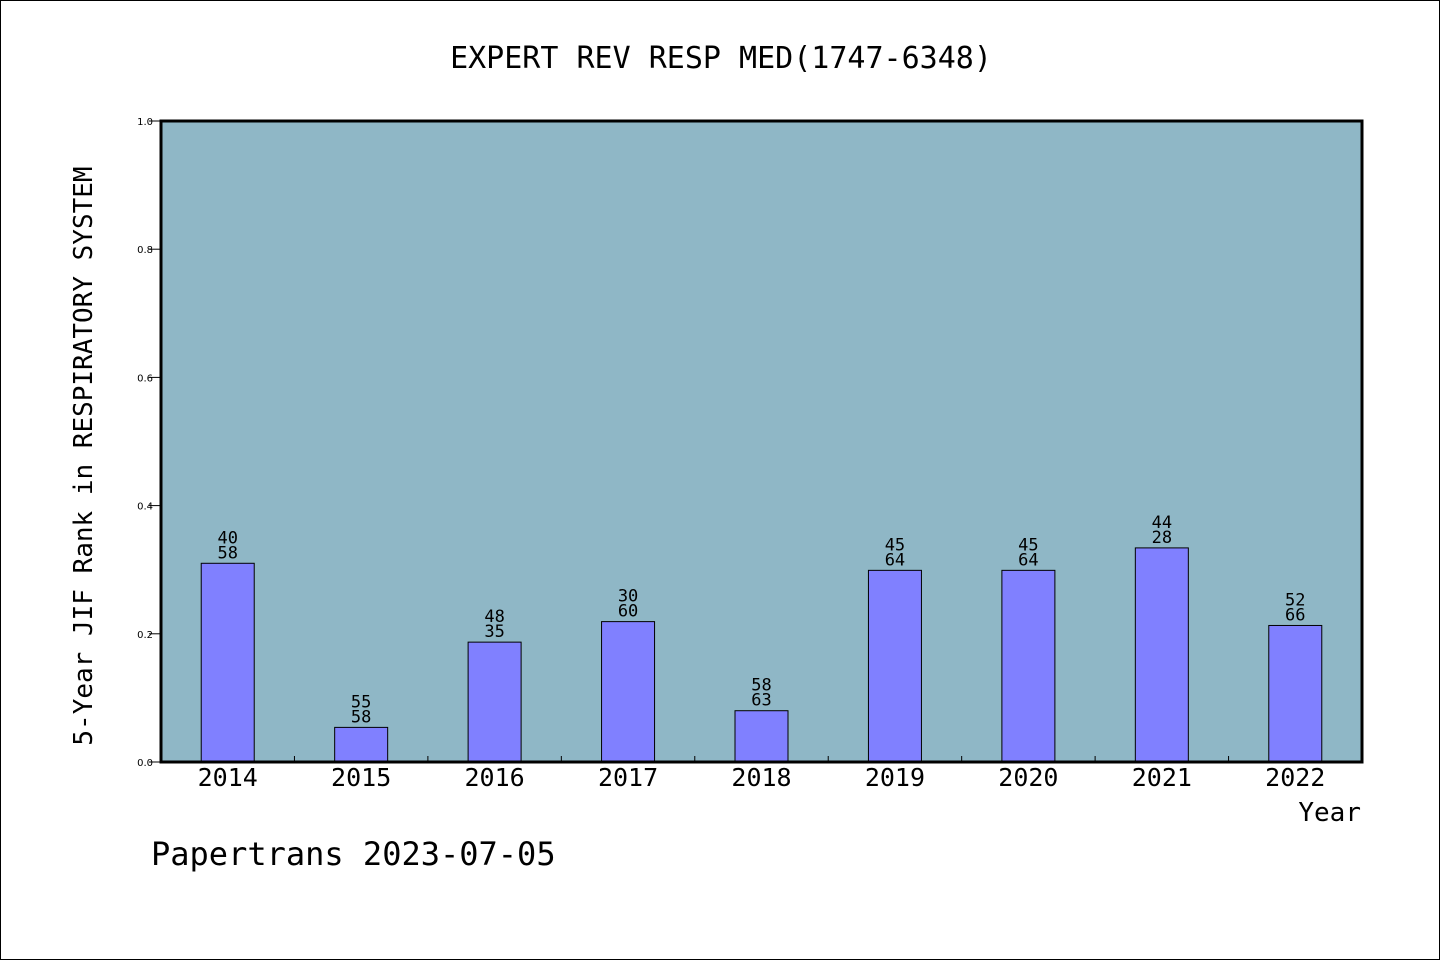 This screenshot has height=961, width=1440. Describe the element at coordinates (628, 612) in the screenshot. I see `bar-label-bottom-2017: 60` at that location.